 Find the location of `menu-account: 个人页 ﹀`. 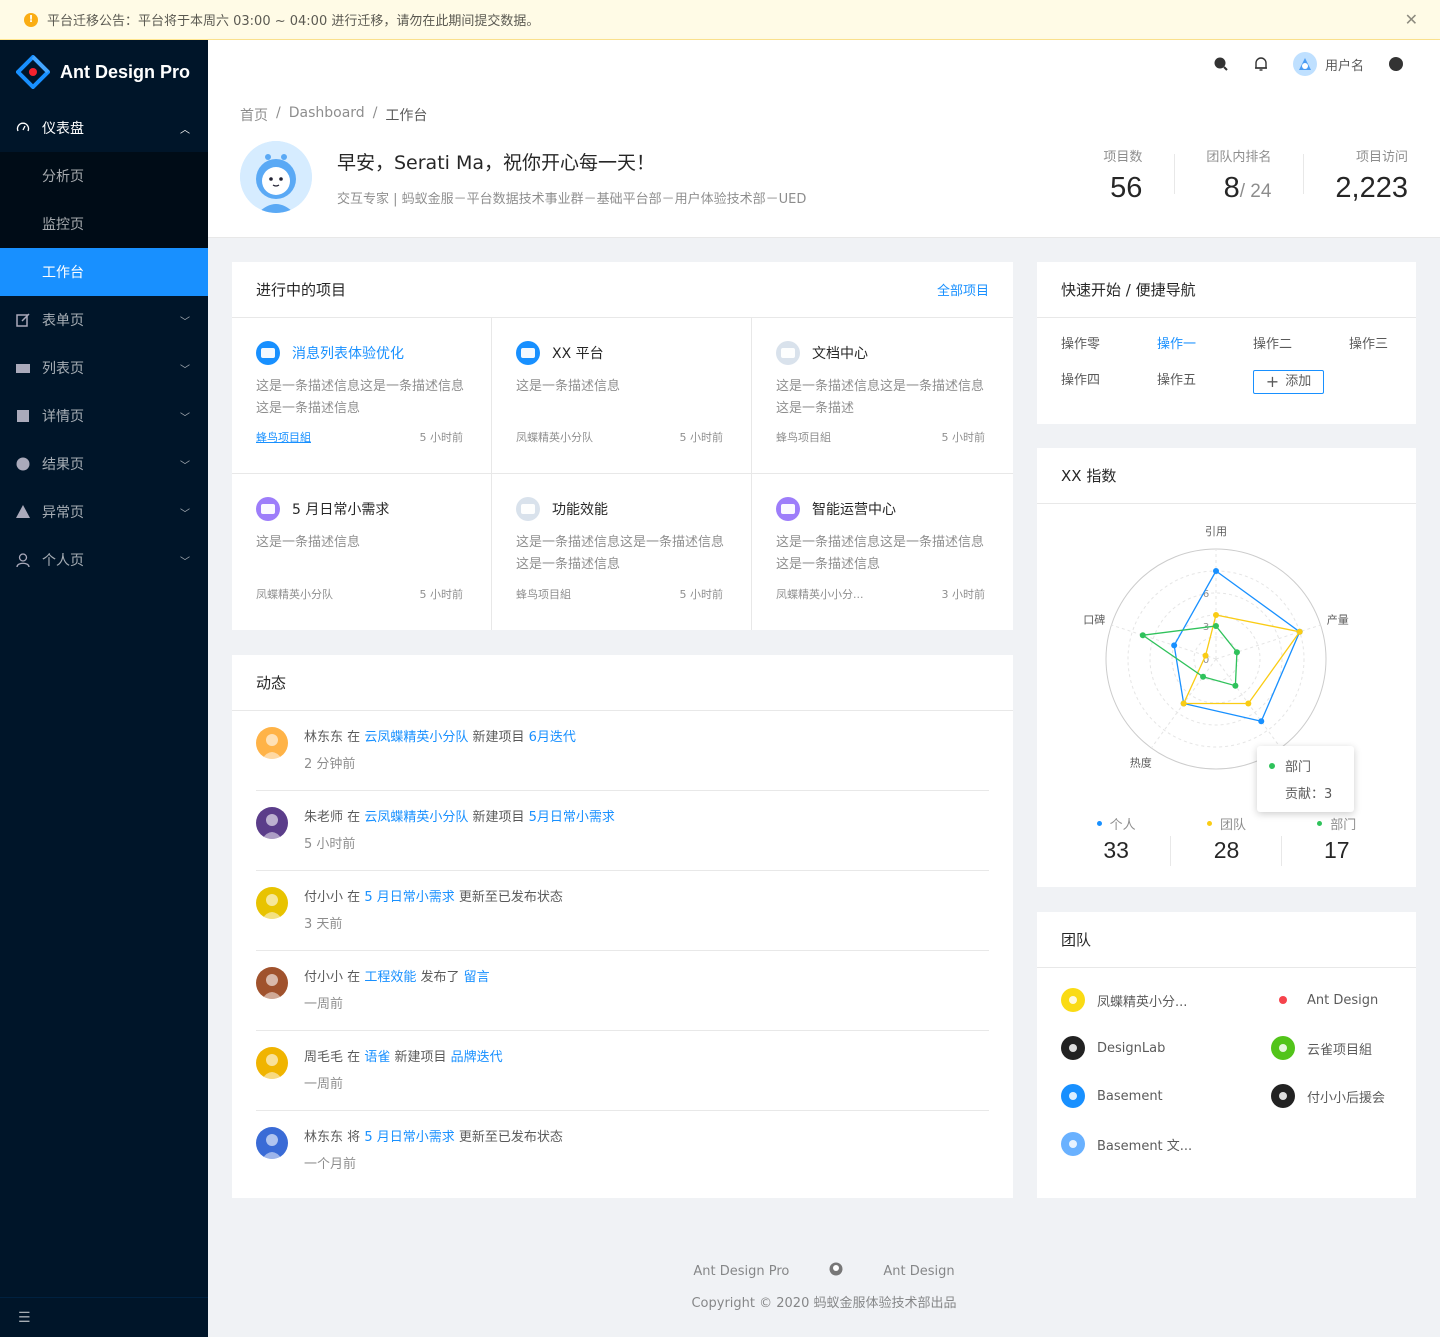

menu-account: 个人页 ﹀ is located at coordinates (104, 560).